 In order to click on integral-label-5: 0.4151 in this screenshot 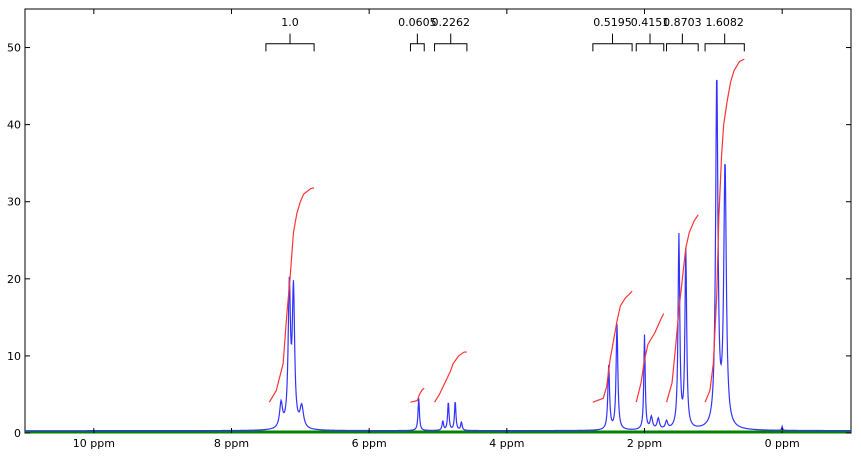, I will do `click(650, 22)`.